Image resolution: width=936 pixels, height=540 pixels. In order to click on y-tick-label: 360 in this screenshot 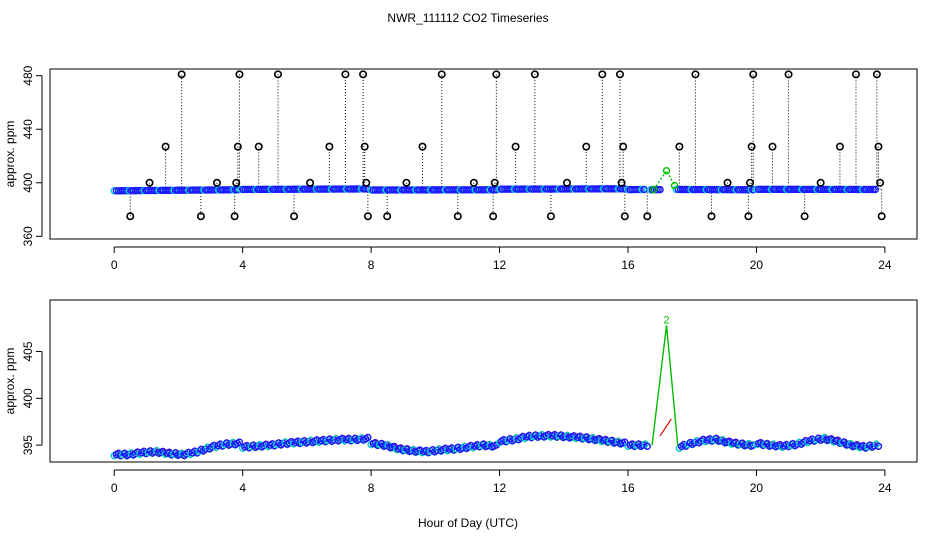, I will do `click(28, 236)`.